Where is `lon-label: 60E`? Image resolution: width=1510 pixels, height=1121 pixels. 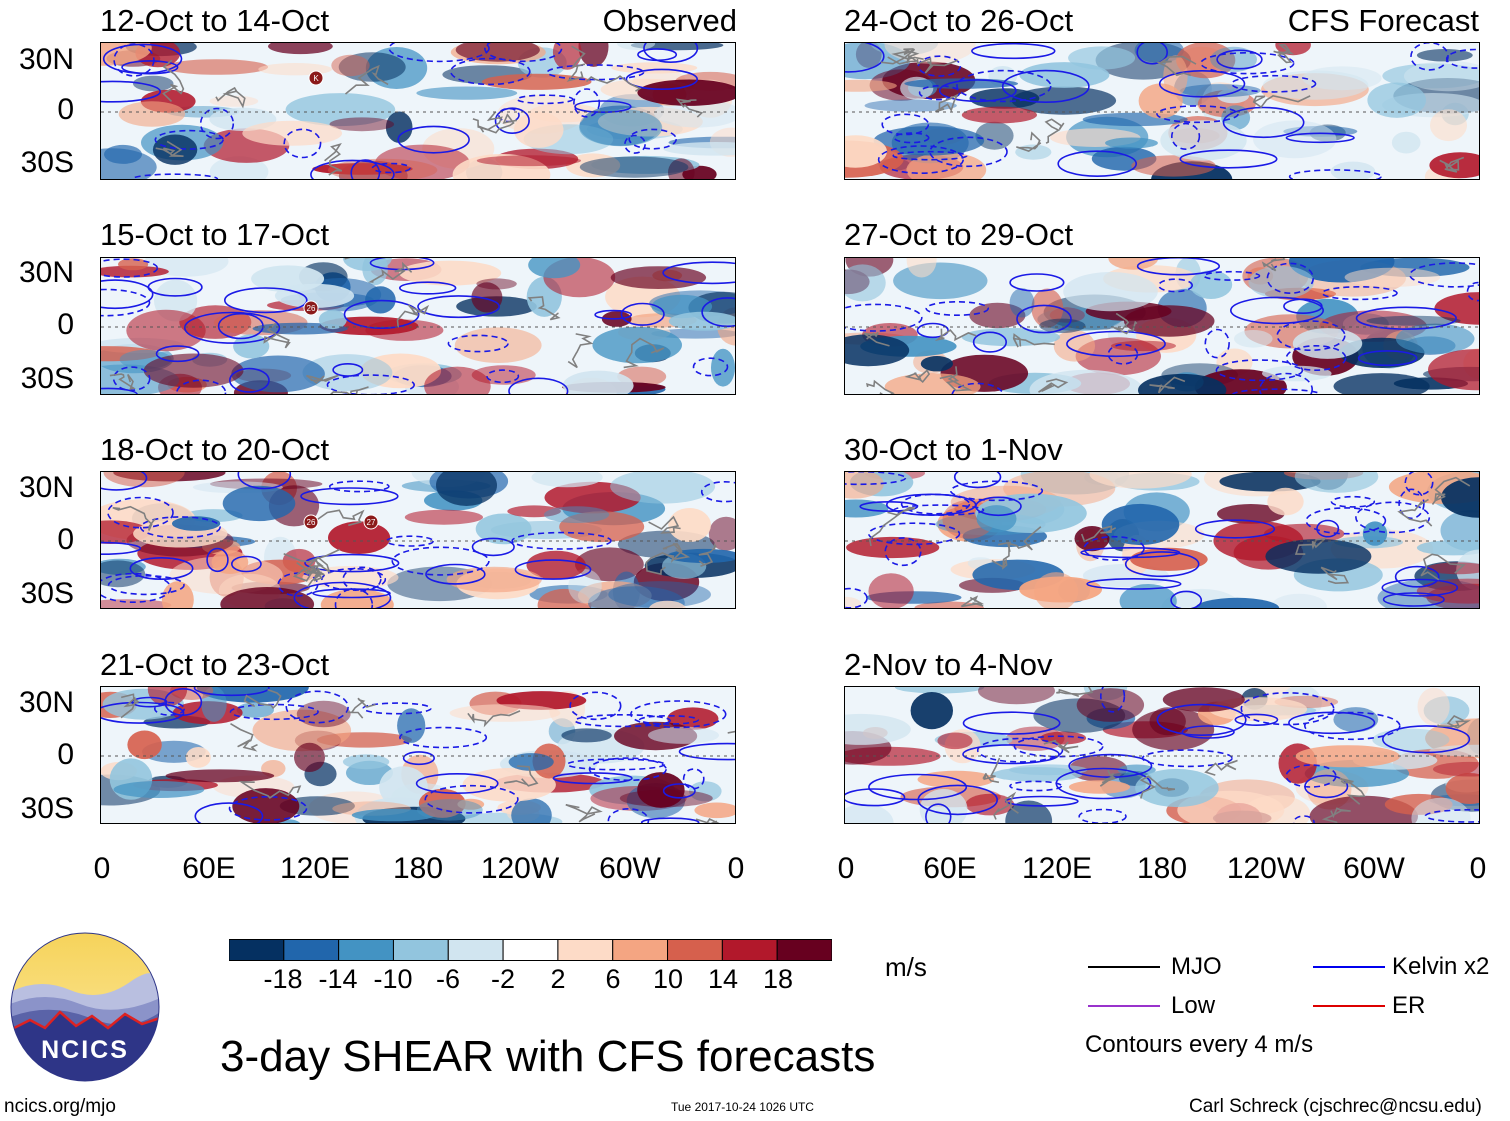
lon-label: 60E is located at coordinates (950, 868).